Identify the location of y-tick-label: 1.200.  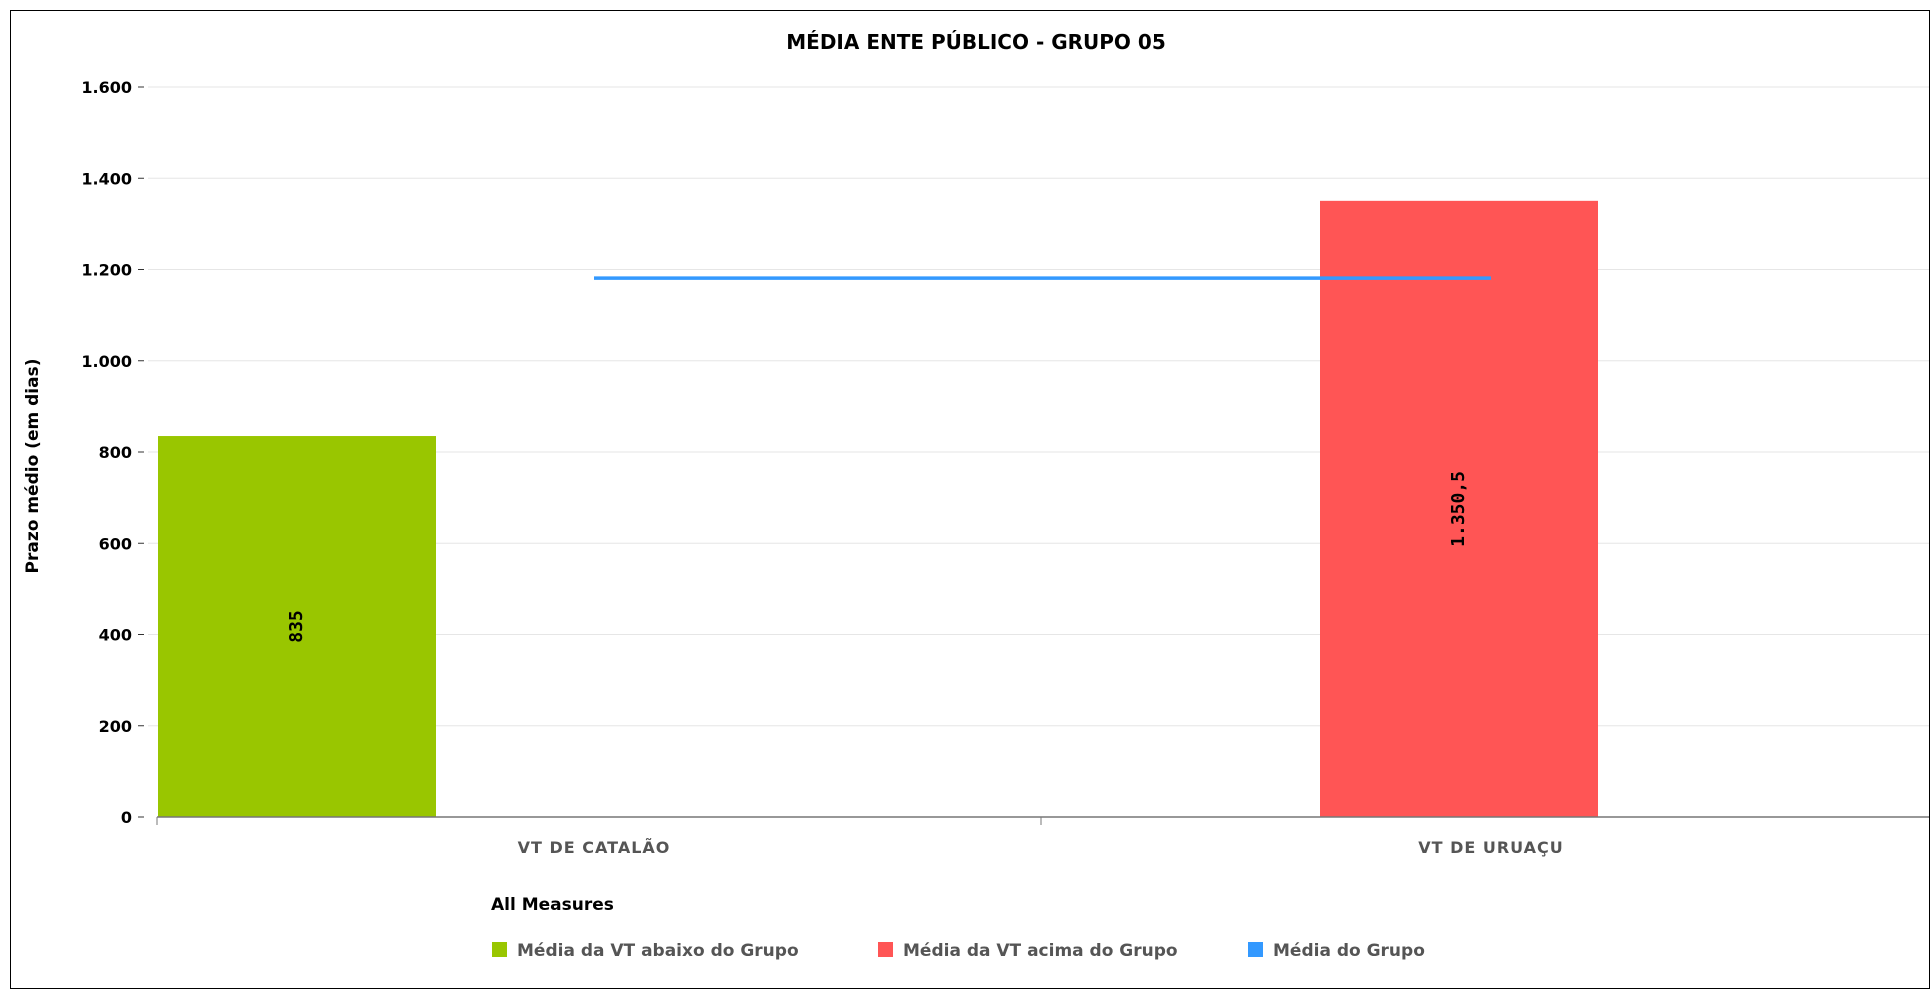
(106, 270).